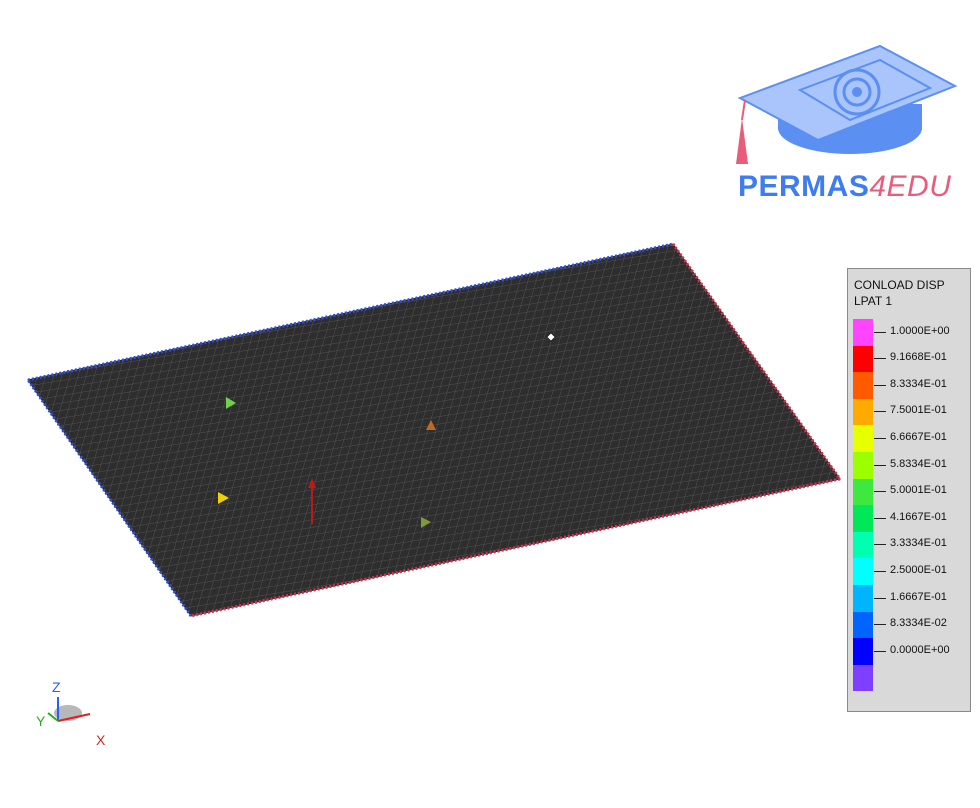 This screenshot has width=980, height=808. I want to click on orange-load-marker, so click(431, 425).